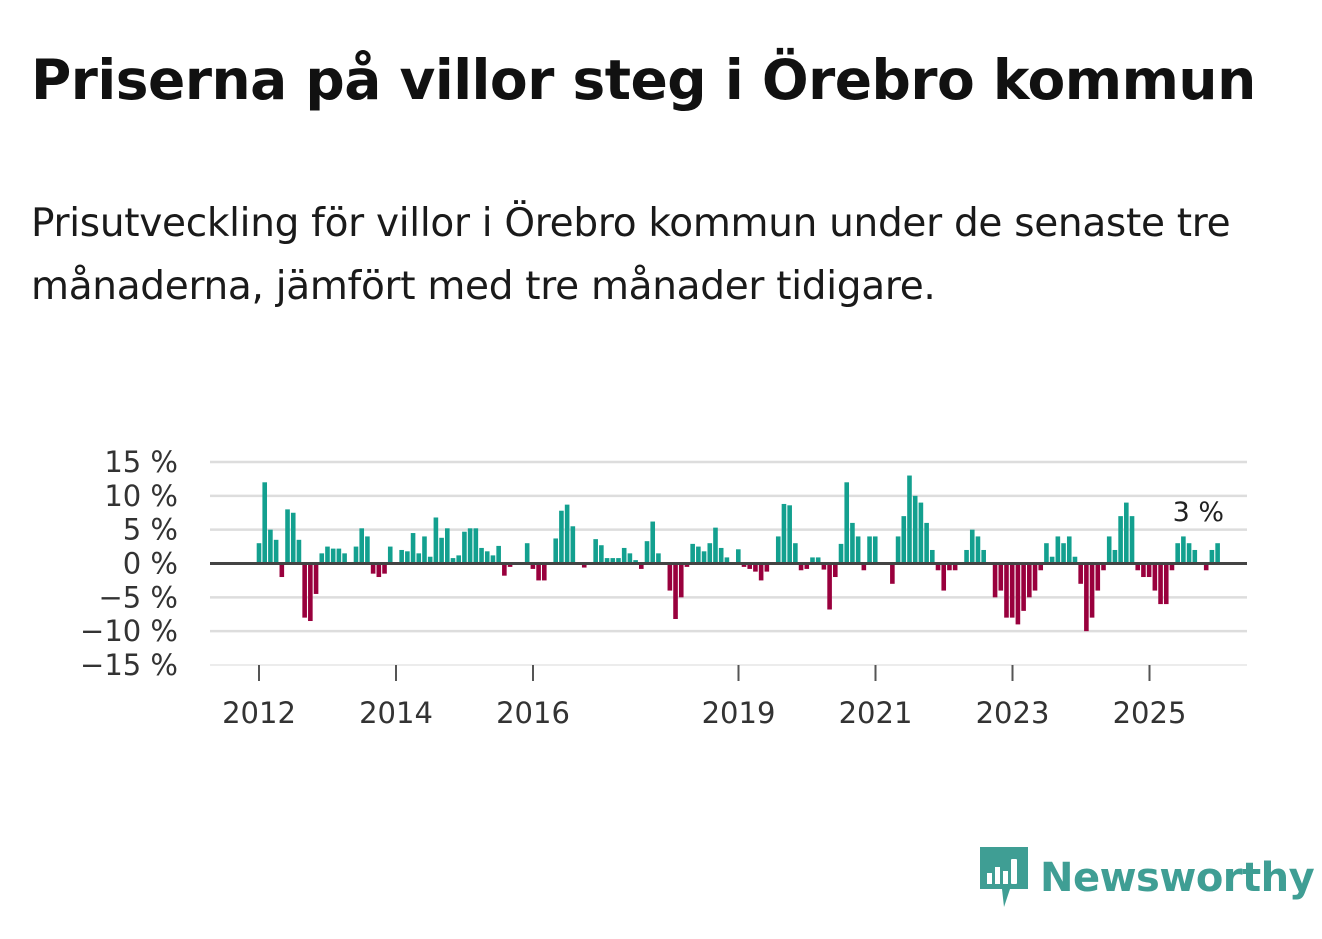  What do you see at coordinates (1150, 713) in the screenshot?
I see `x-tick-label: 2025` at bounding box center [1150, 713].